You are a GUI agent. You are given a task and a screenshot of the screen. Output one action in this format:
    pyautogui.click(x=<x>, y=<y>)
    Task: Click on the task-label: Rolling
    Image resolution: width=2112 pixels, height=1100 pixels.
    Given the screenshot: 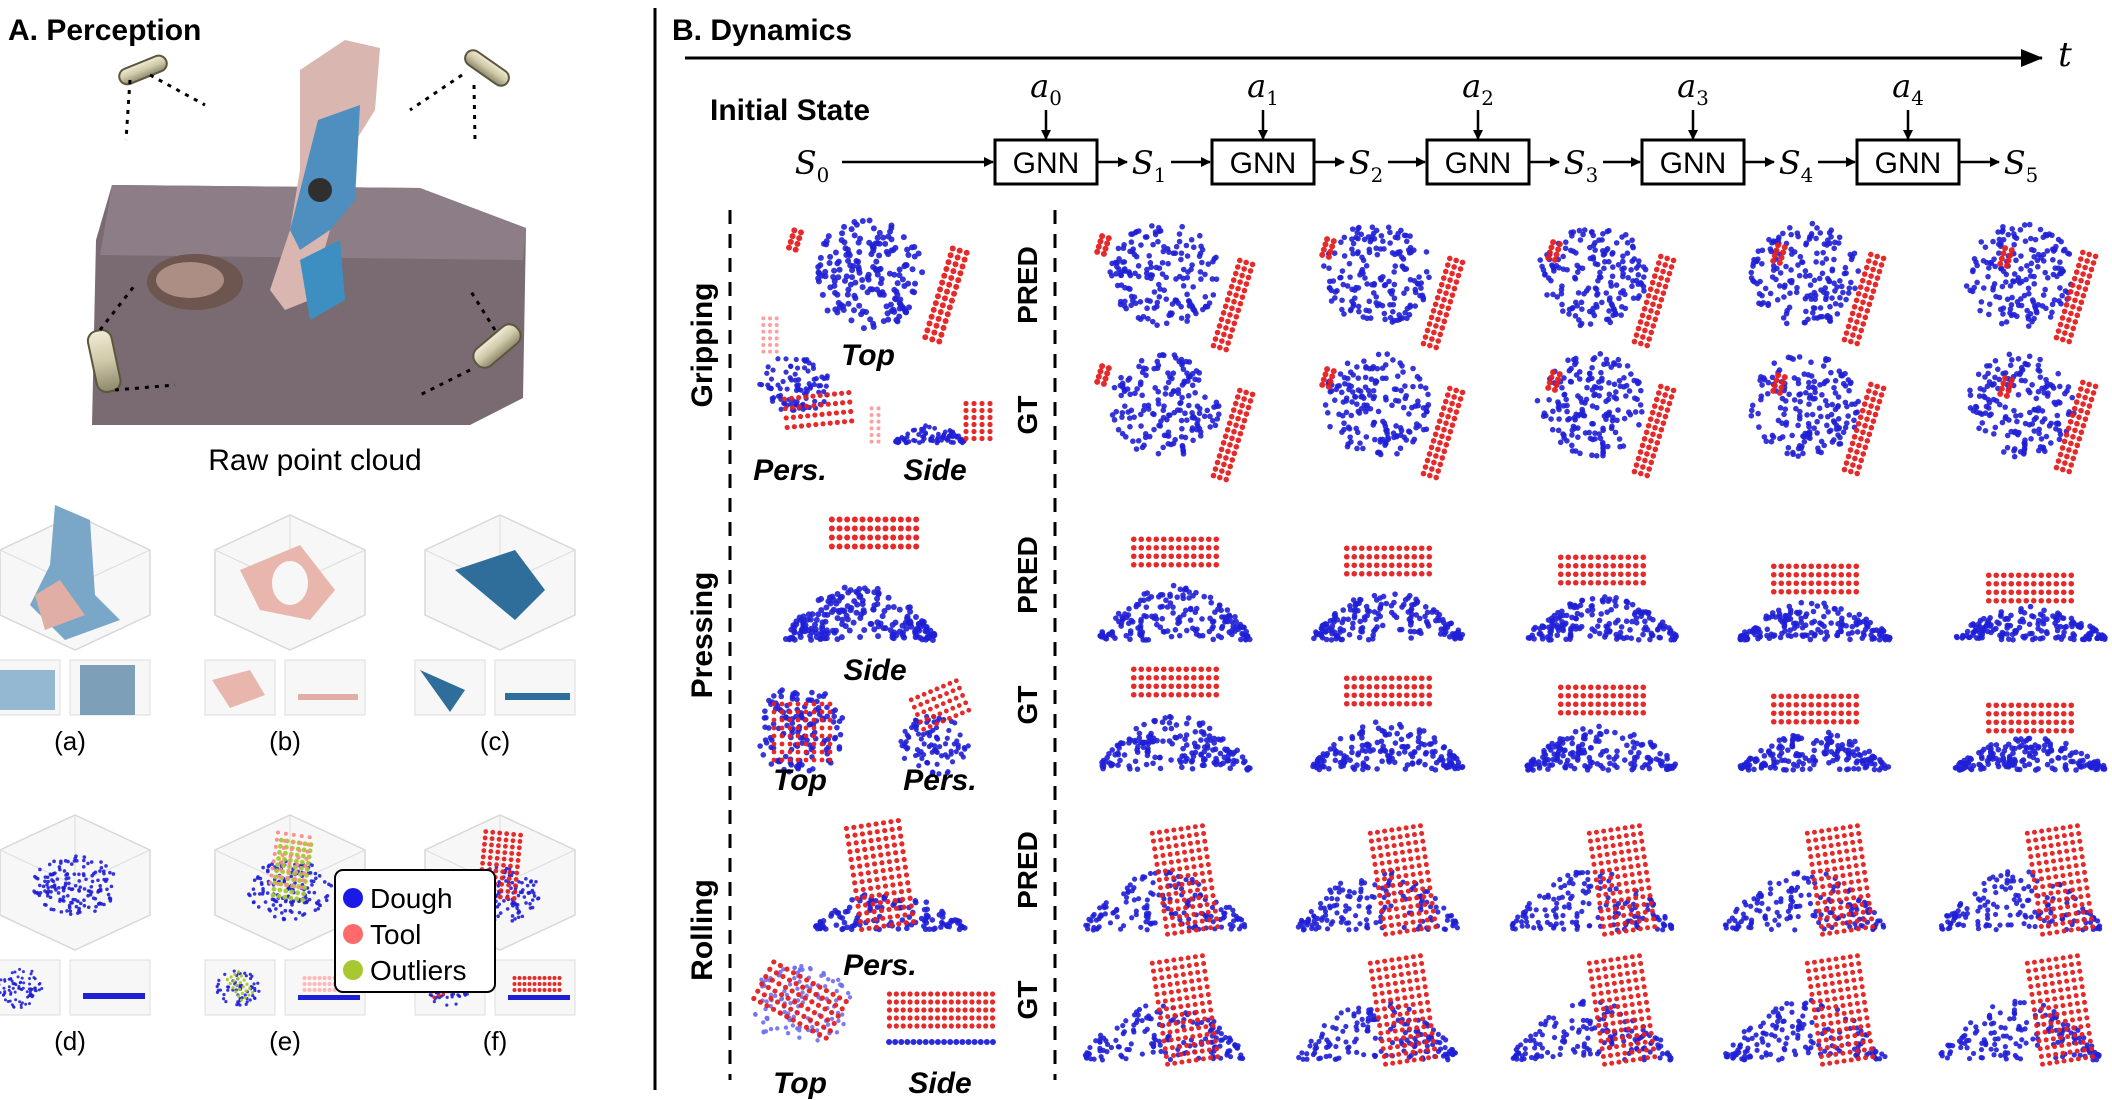 What is the action you would take?
    pyautogui.click(x=702, y=930)
    